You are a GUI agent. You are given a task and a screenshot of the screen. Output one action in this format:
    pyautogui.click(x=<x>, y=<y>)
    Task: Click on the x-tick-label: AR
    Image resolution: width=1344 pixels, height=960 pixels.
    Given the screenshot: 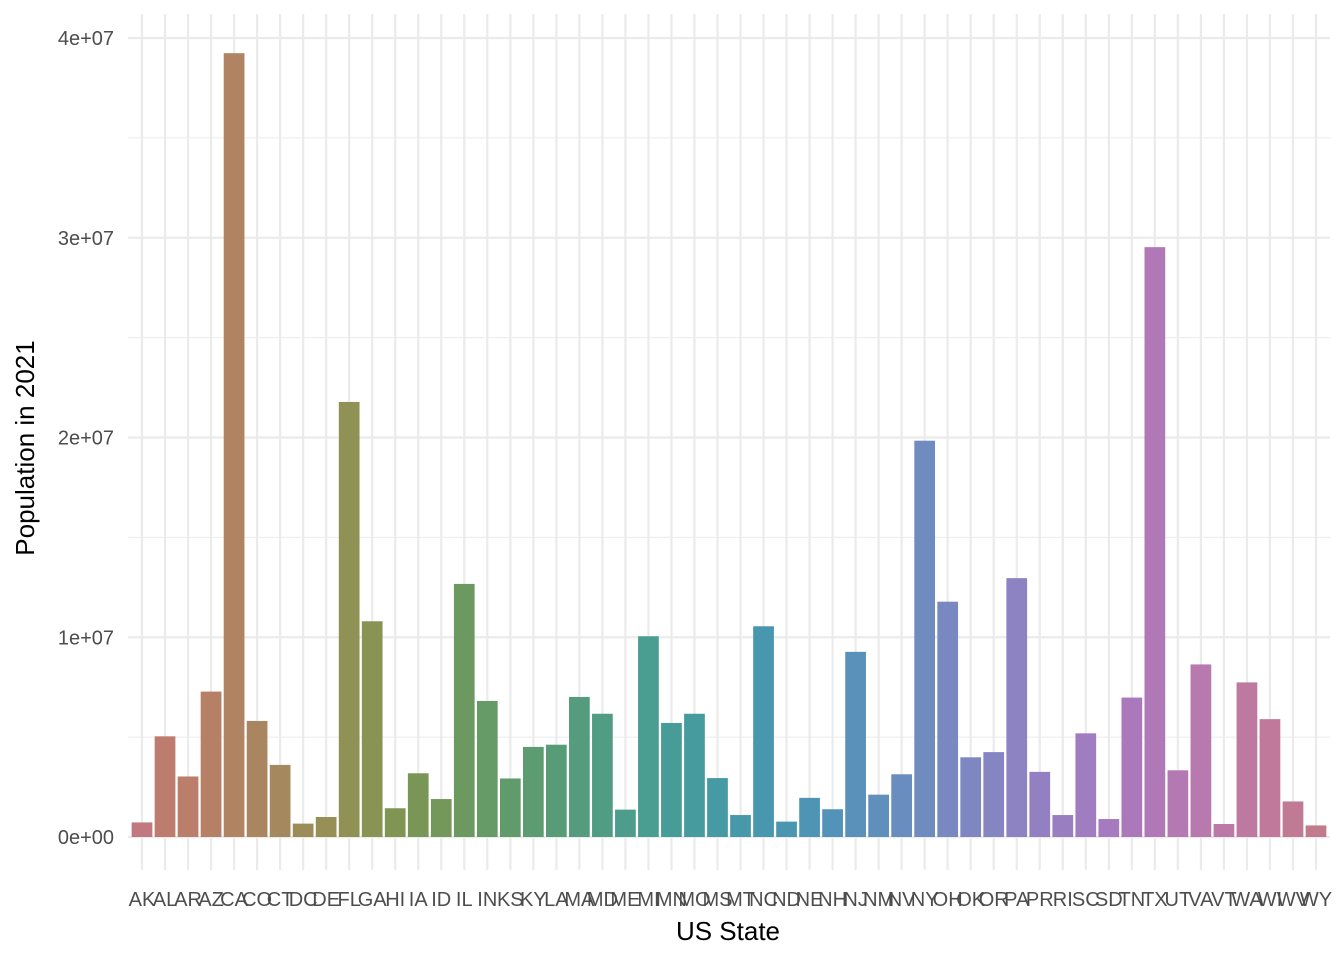 What is the action you would take?
    pyautogui.click(x=188, y=900)
    